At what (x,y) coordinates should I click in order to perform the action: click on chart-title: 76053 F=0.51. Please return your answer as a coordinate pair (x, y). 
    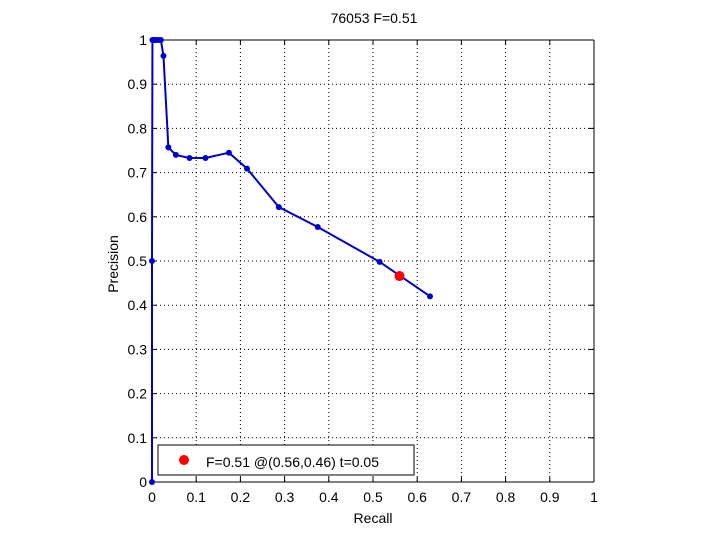
    Looking at the image, I should click on (374, 18).